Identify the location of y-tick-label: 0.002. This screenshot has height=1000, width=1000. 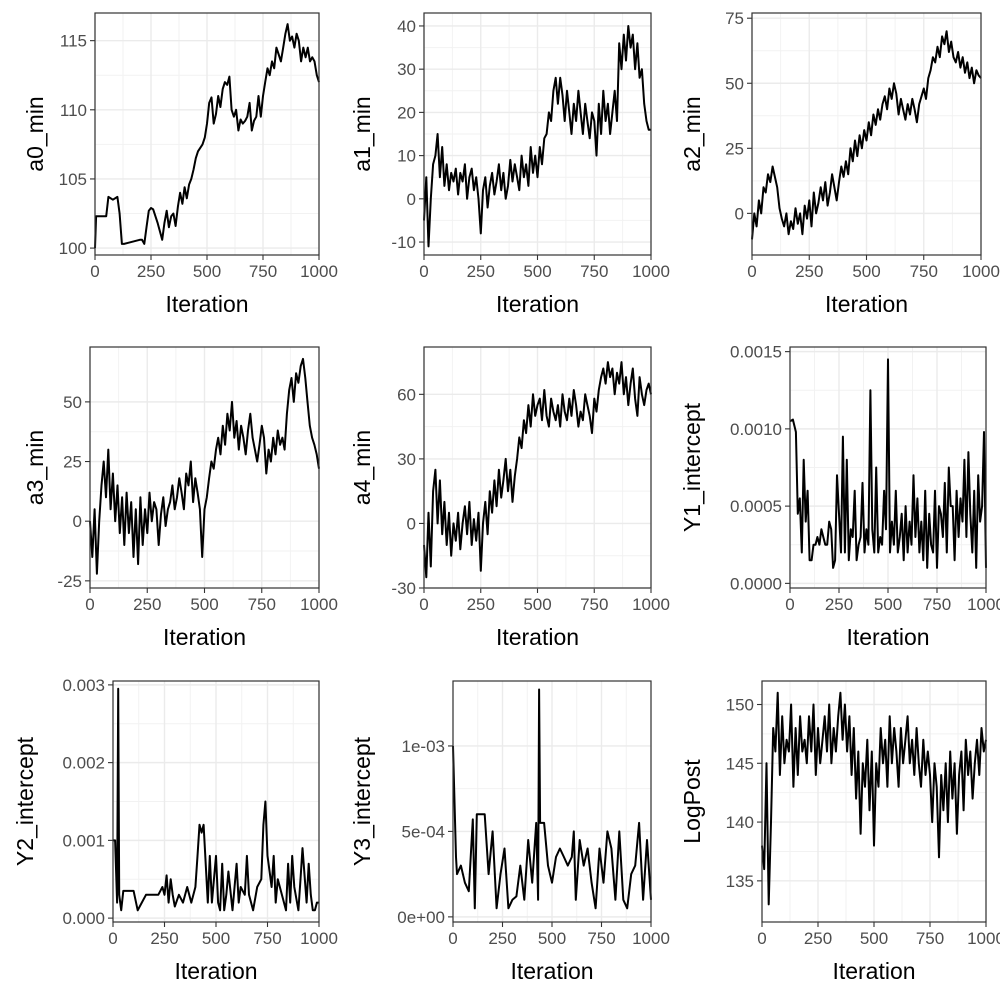
(83, 763).